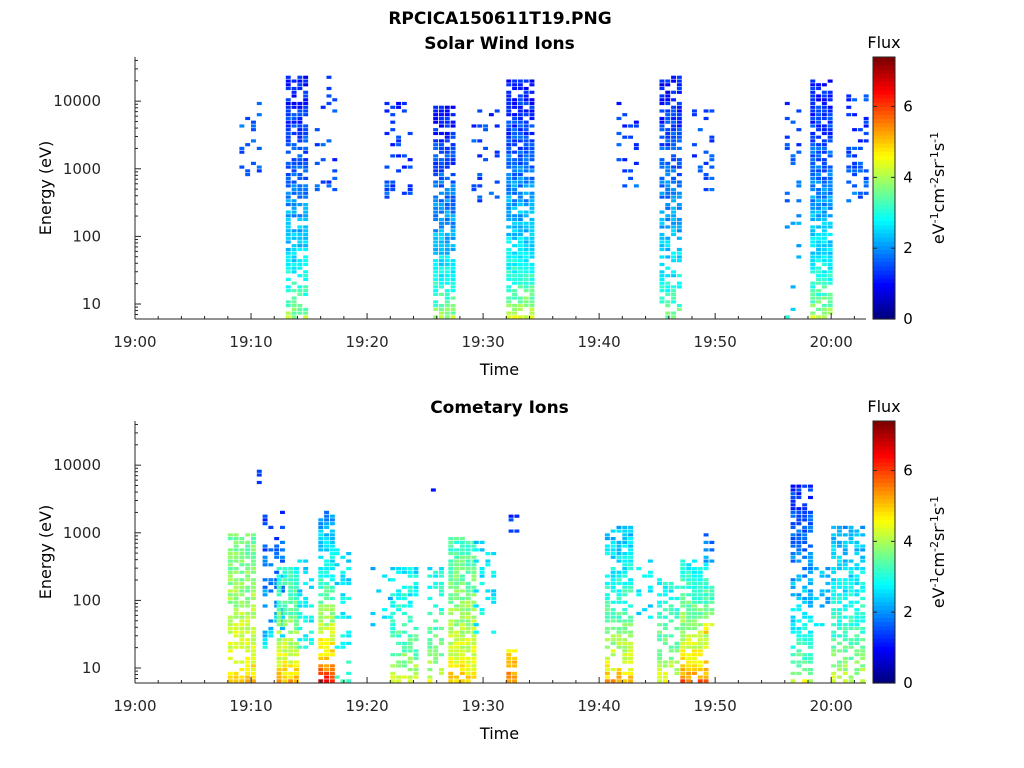 This screenshot has width=1024, height=768. I want to click on y-tick-label: 10000, so click(77, 101).